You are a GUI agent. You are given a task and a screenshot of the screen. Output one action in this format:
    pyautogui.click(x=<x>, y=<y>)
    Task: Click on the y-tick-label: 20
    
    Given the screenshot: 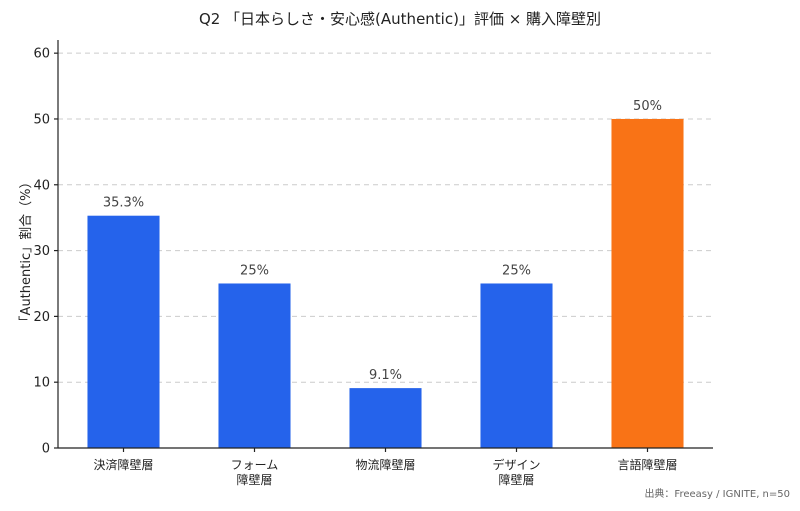 What is the action you would take?
    pyautogui.click(x=41, y=317)
    